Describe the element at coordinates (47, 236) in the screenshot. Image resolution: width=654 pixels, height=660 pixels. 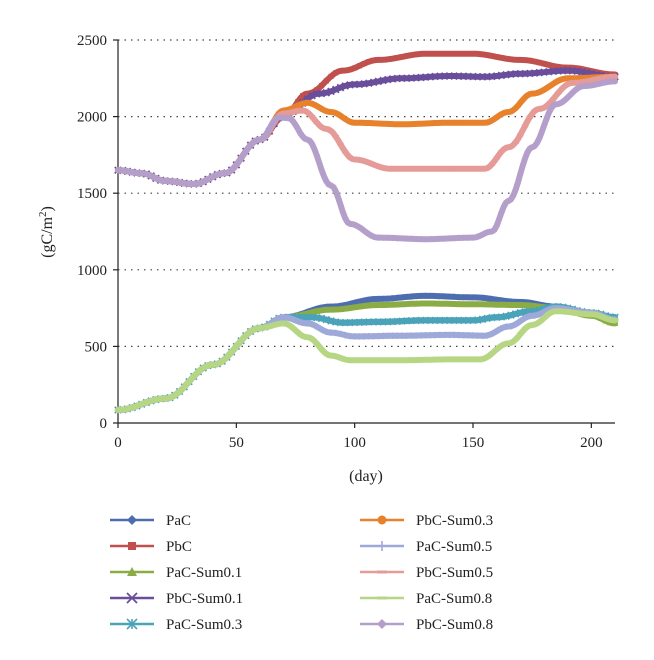
I see `y-axis-label-main: (gC/m` at that location.